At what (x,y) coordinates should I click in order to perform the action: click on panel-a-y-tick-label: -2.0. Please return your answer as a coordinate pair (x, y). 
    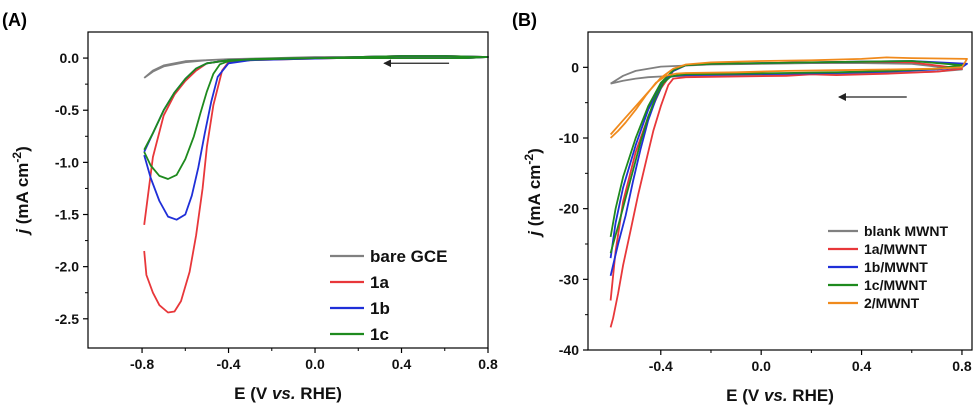
    Looking at the image, I should click on (67, 267).